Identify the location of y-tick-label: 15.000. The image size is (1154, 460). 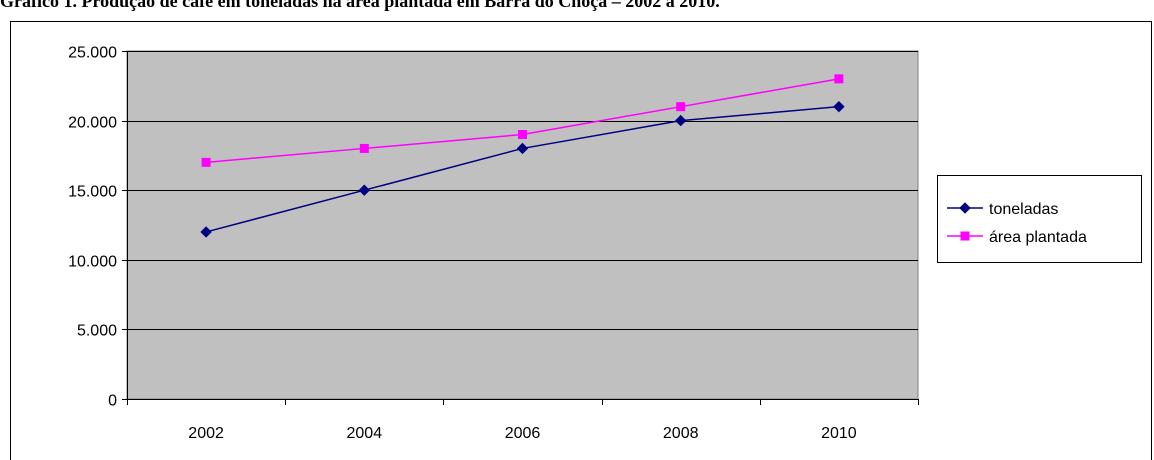
(92, 192).